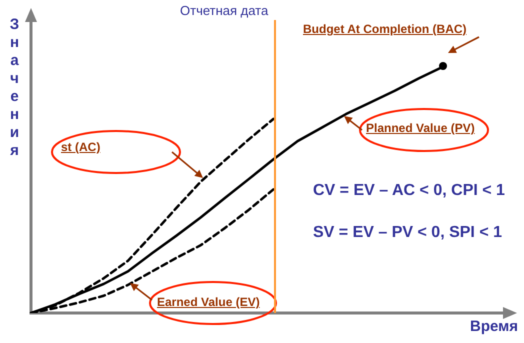  I want to click on x-axis-title: Время, so click(494, 326).